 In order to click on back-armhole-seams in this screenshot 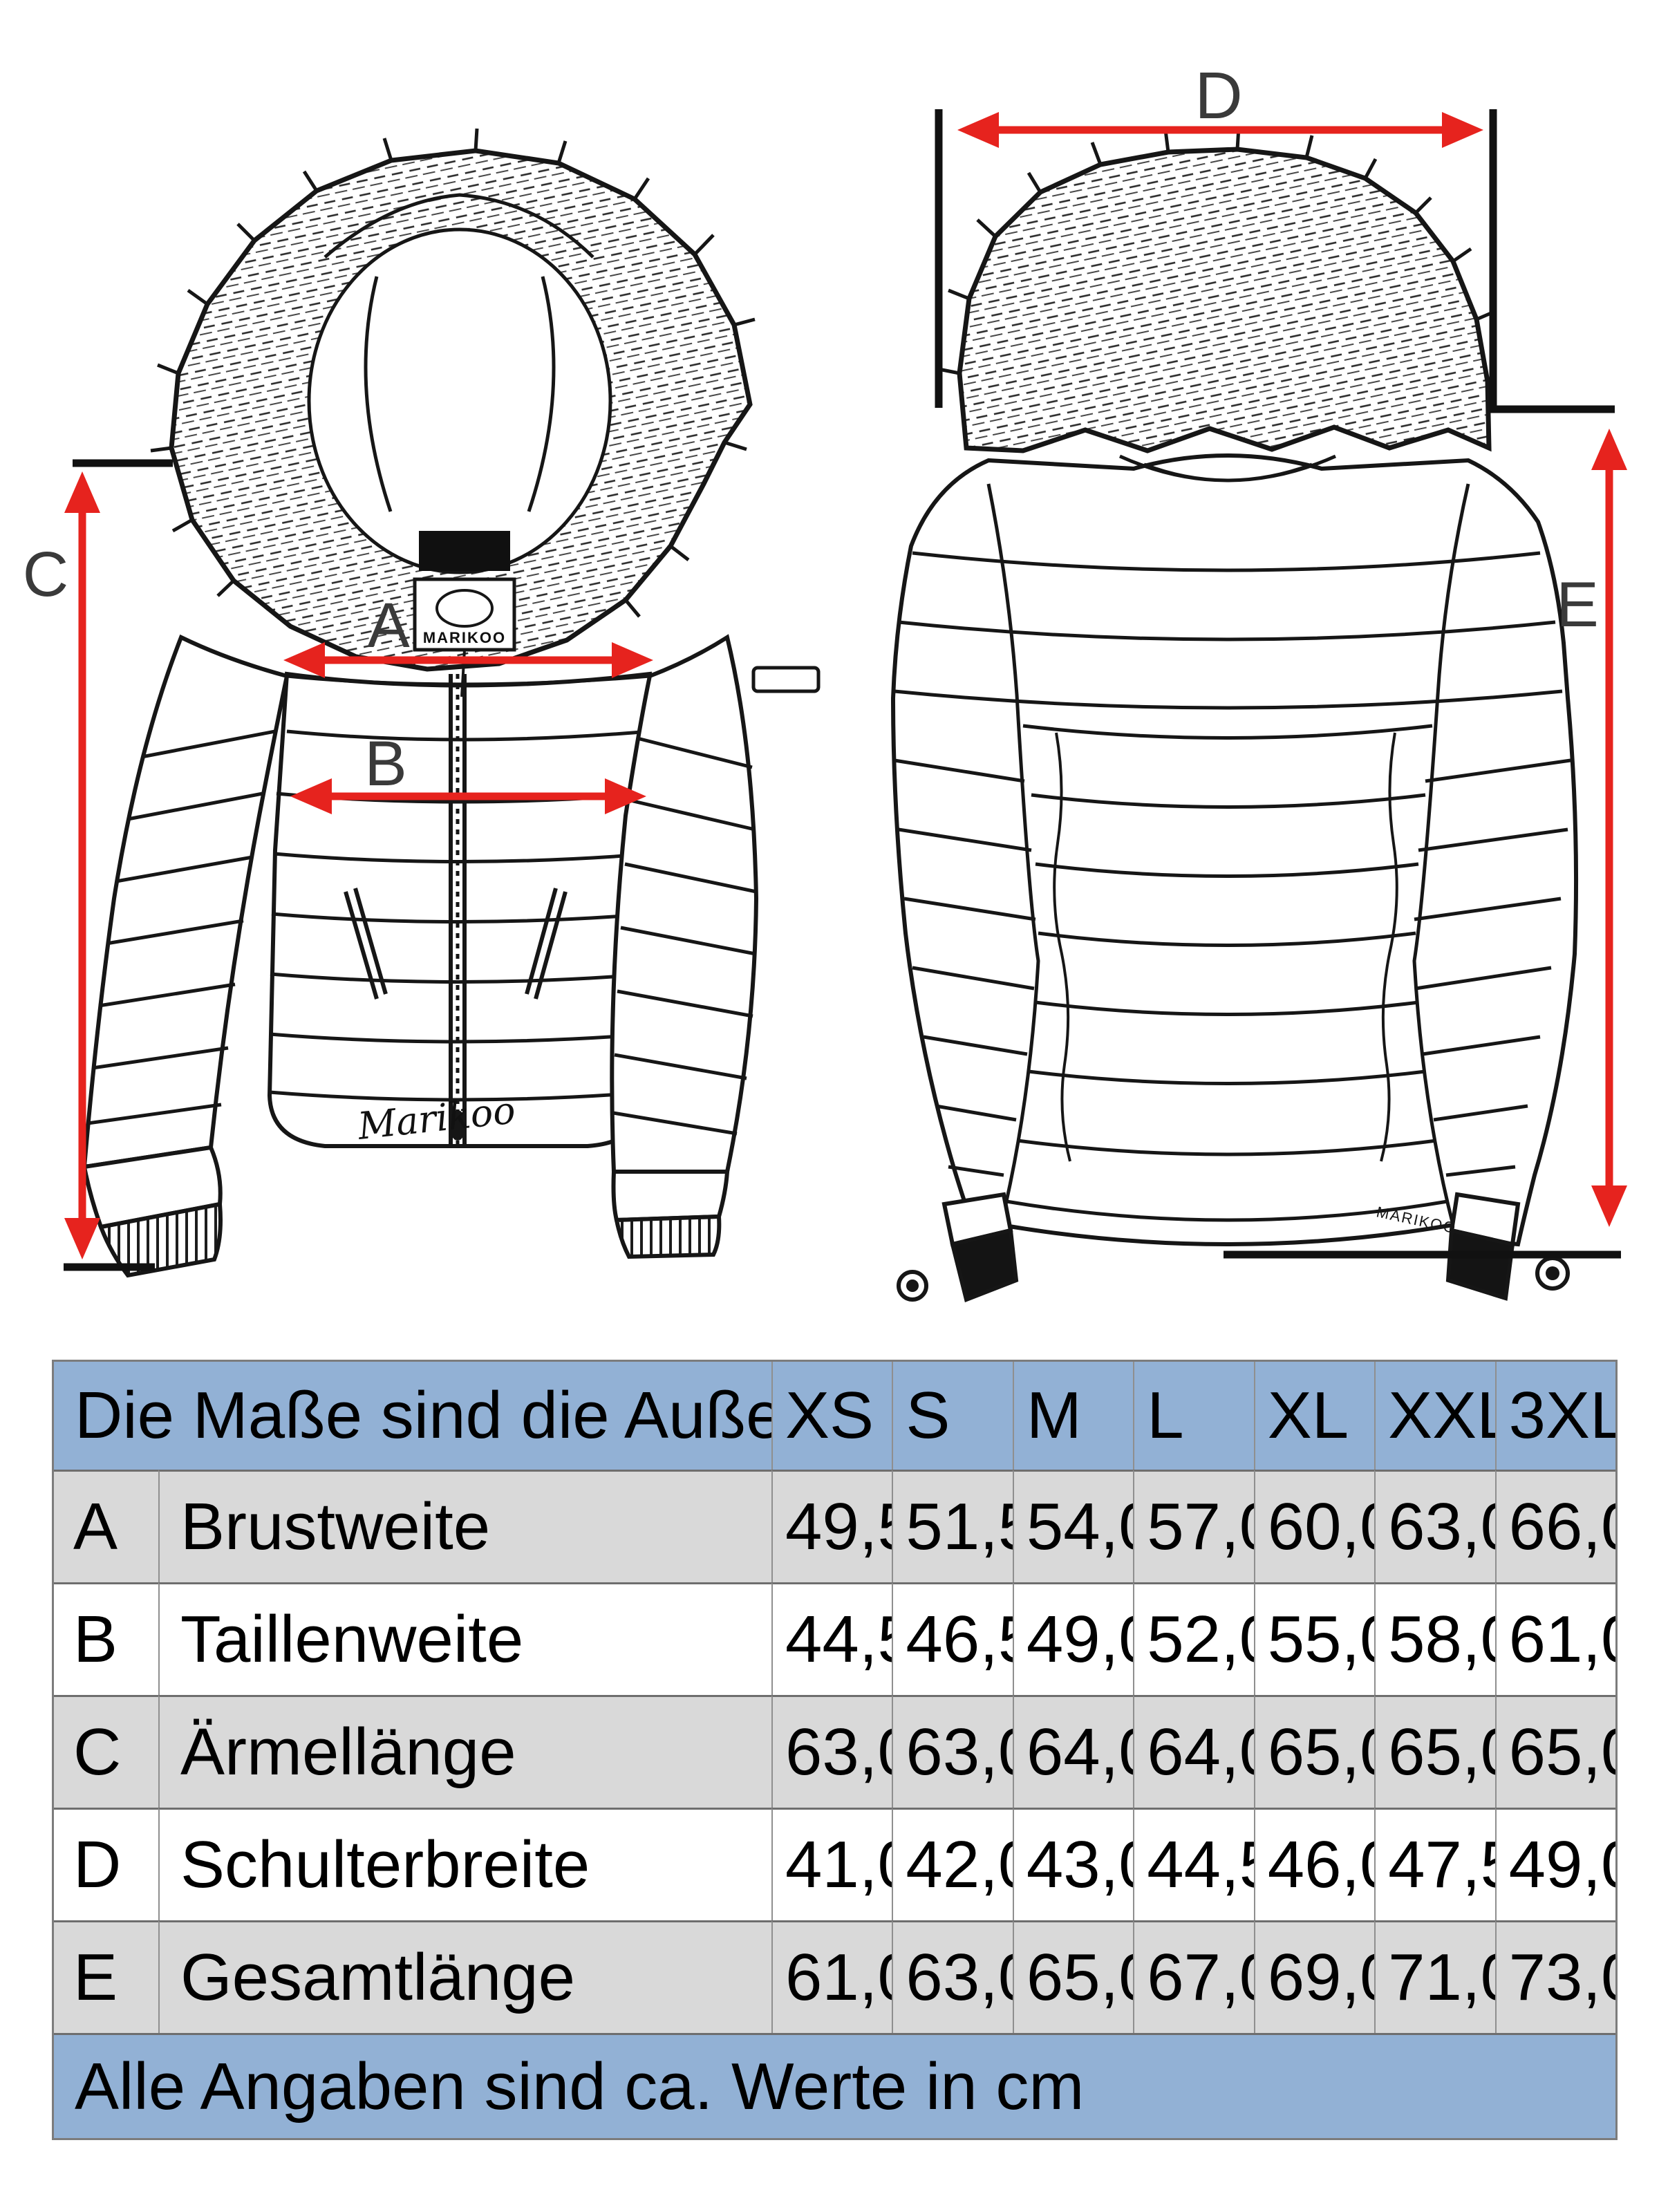, I will do `click(1228, 854)`.